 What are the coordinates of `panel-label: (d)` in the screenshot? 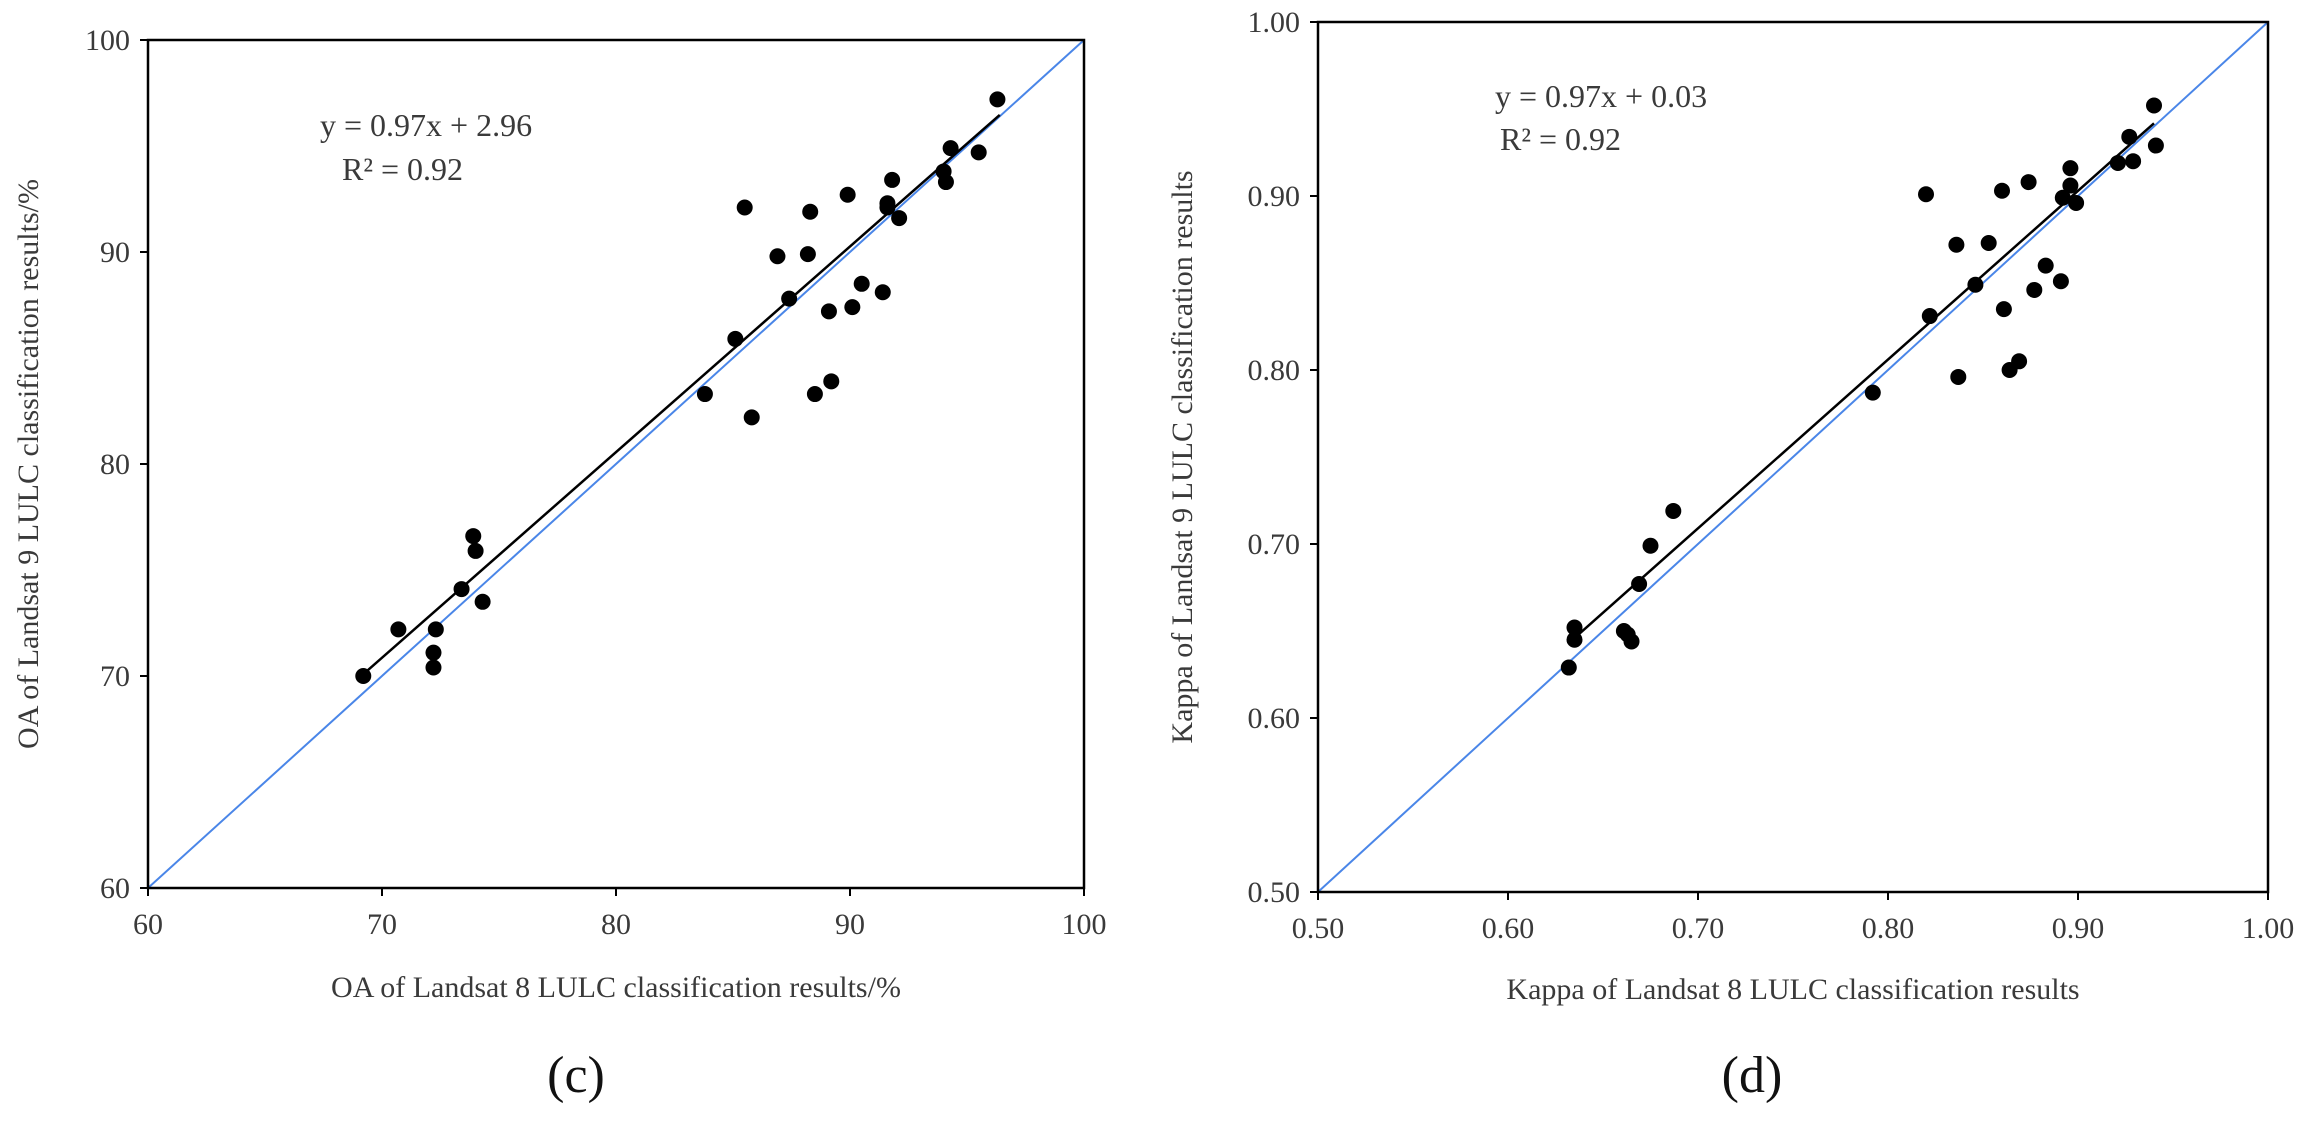 It's located at (1752, 1075).